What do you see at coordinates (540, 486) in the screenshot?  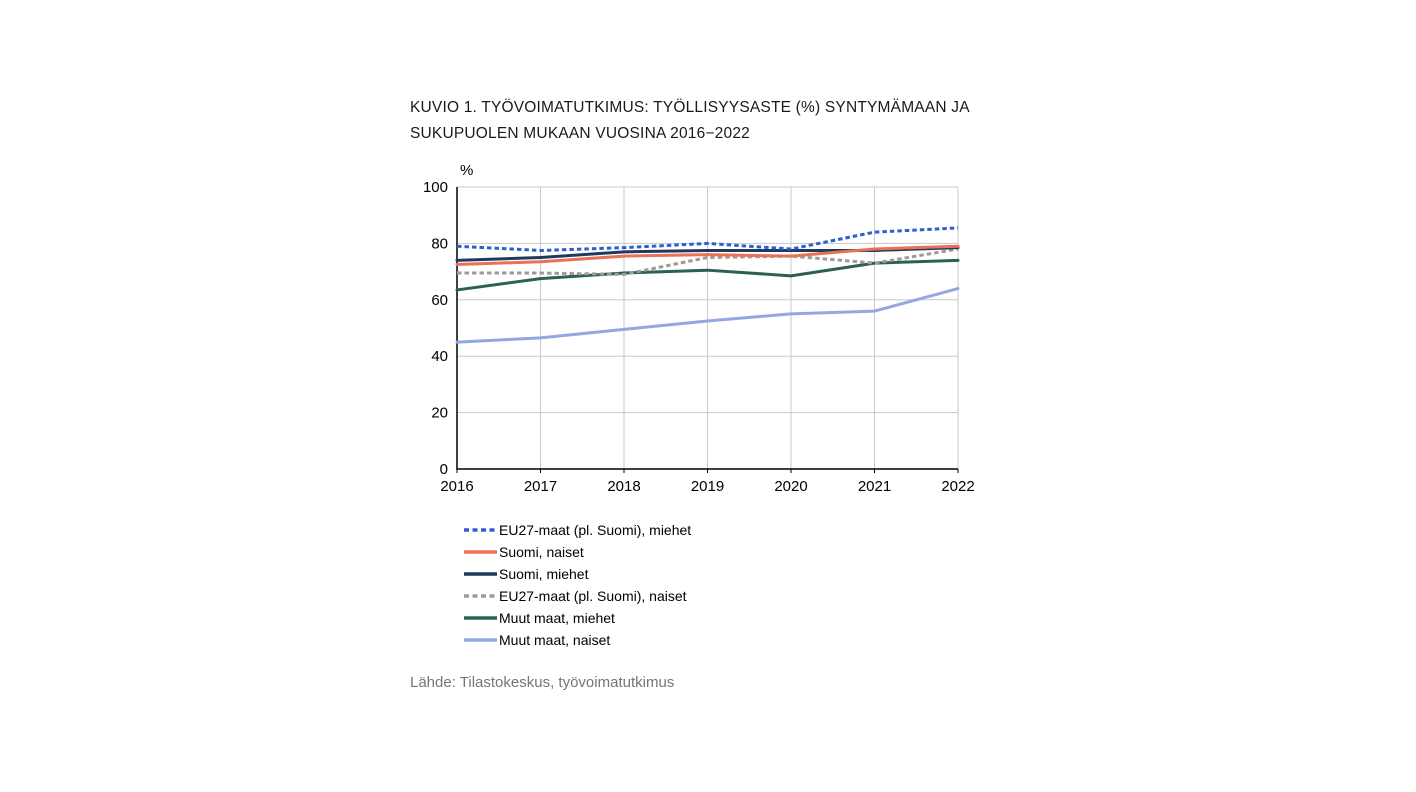 I see `x-axis-tick-label: 2017` at bounding box center [540, 486].